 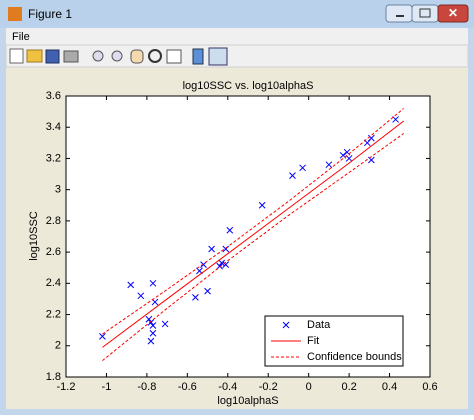 What do you see at coordinates (146, 387) in the screenshot?
I see `x-tick-label: -0.8` at bounding box center [146, 387].